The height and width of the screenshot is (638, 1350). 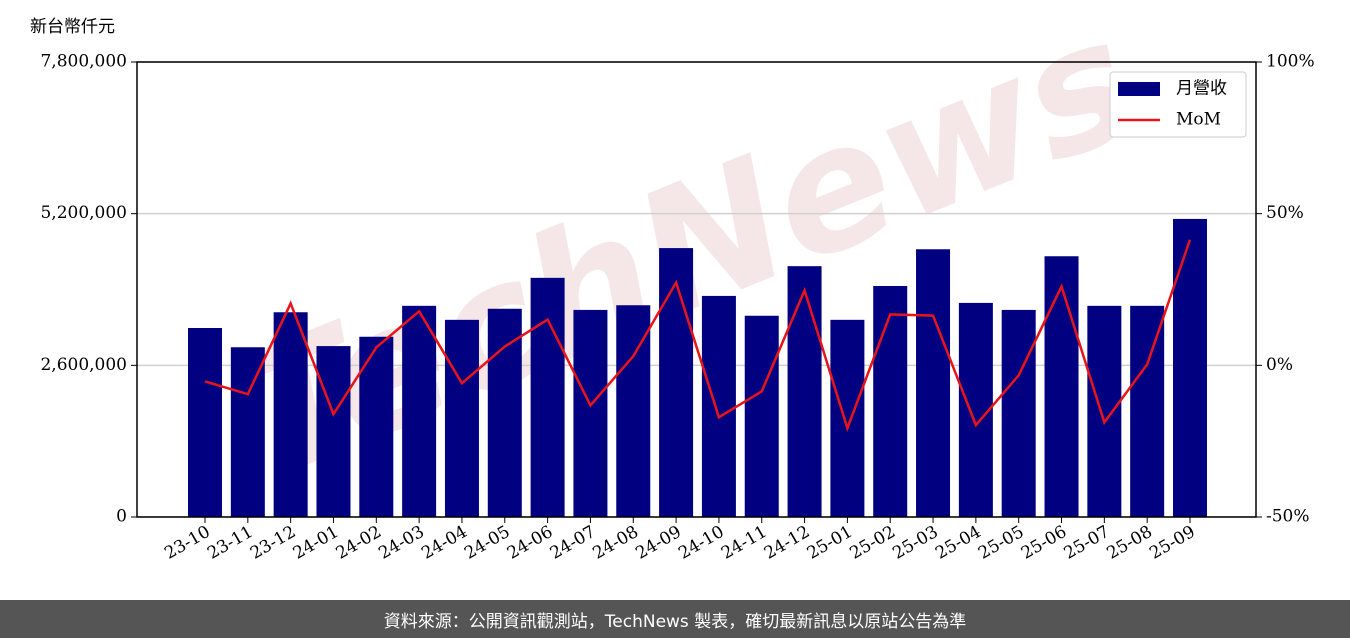 What do you see at coordinates (958, 543) in the screenshot?
I see `x-tick-label: 25-04` at bounding box center [958, 543].